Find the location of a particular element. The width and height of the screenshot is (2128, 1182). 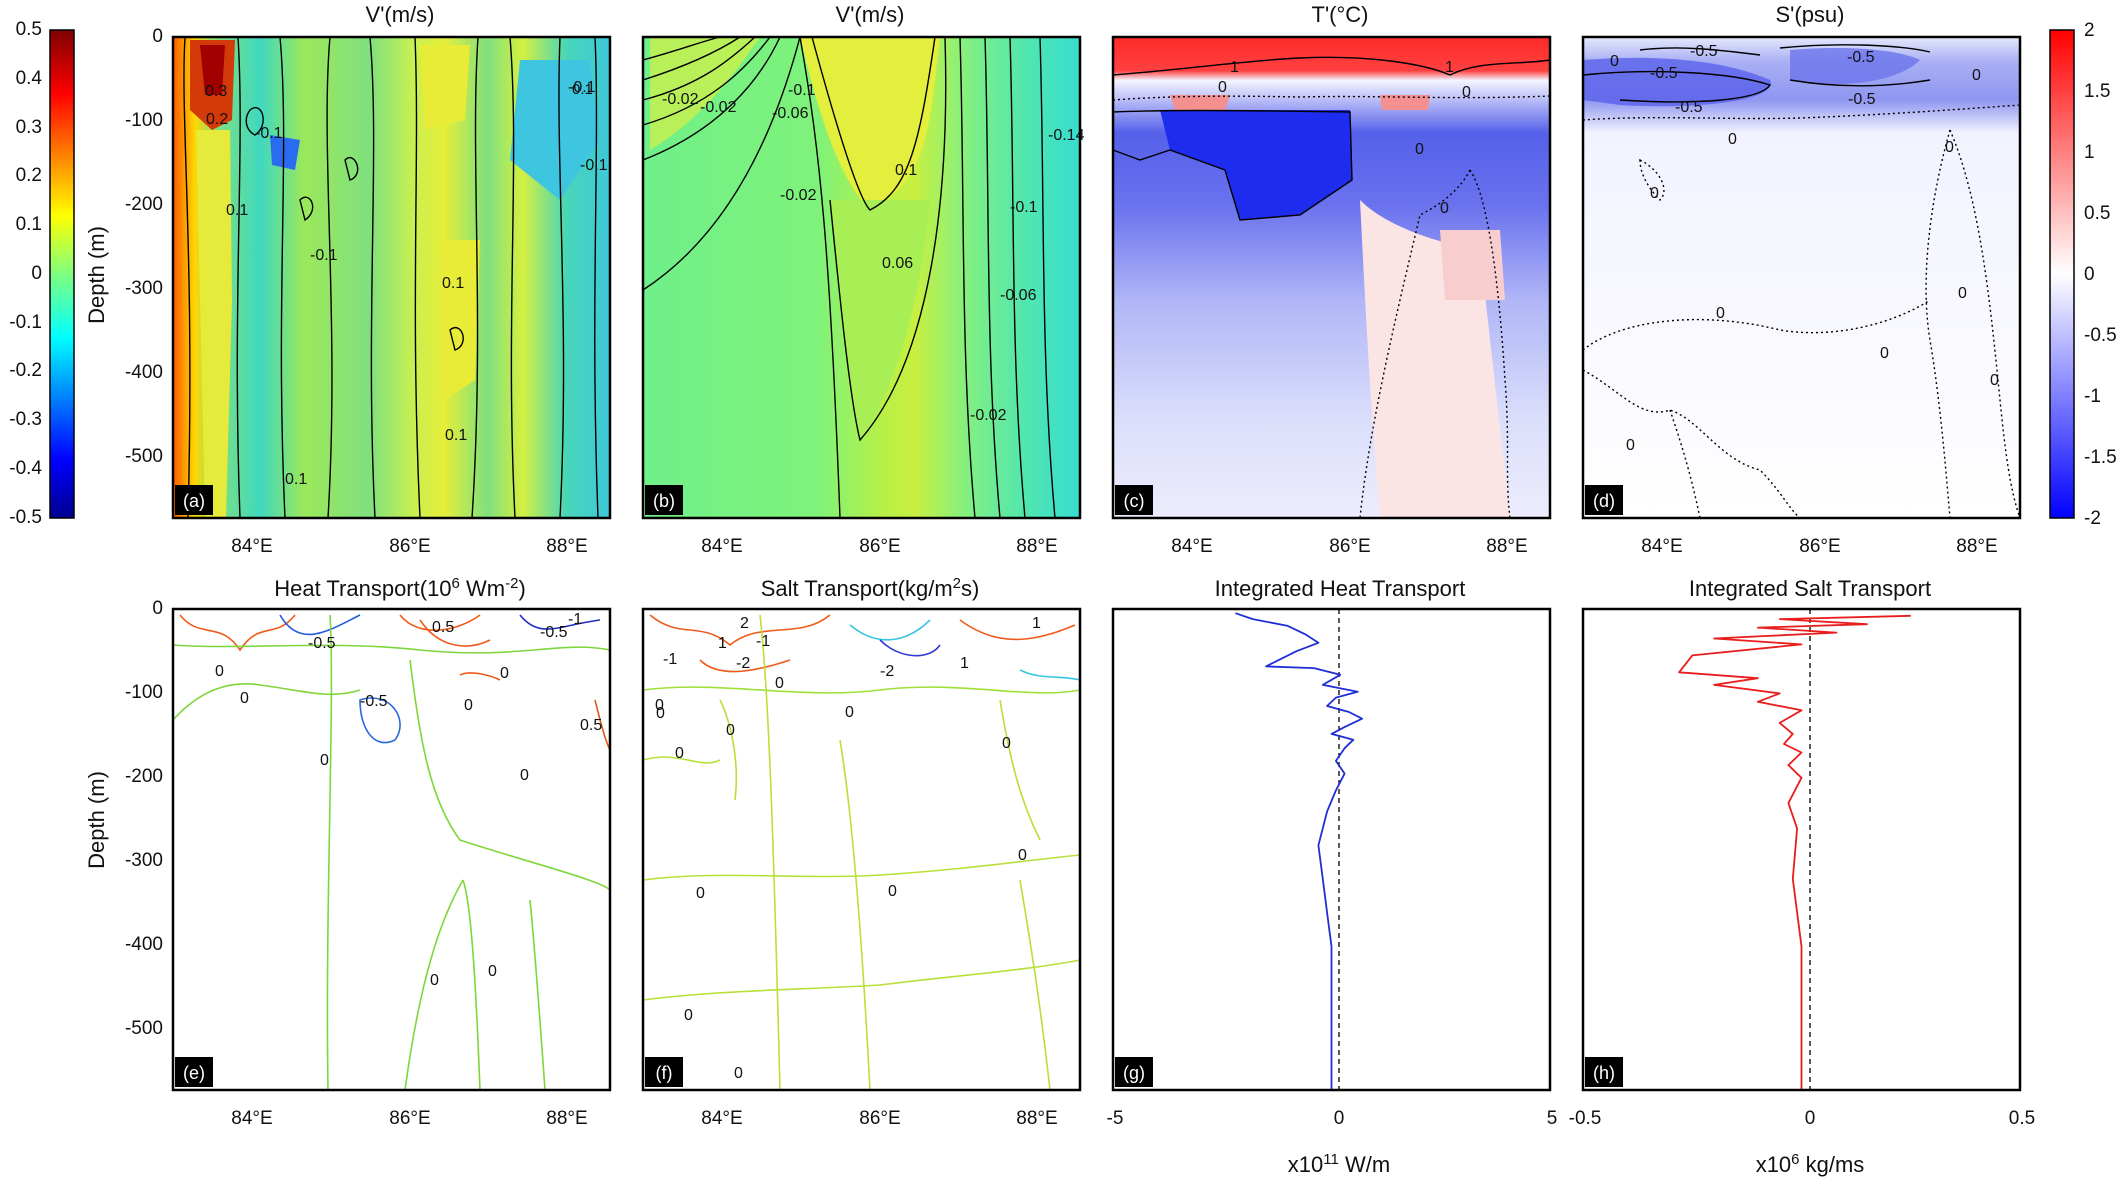

depth-tick: -500 is located at coordinates (144, 1028).